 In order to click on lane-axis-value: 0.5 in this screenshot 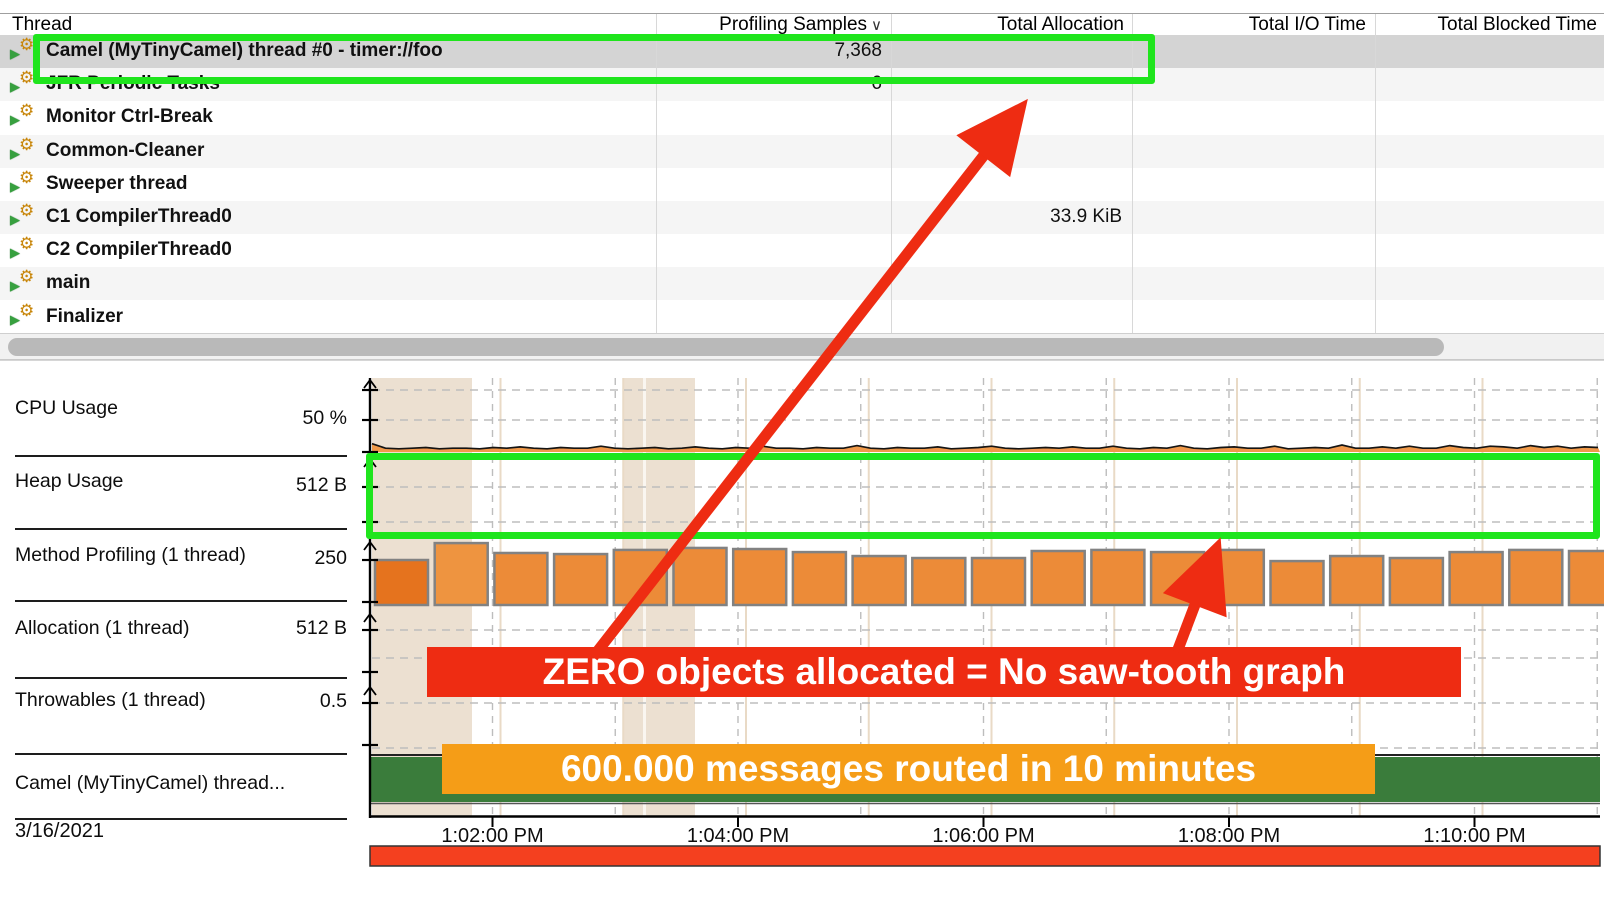, I will do `click(333, 701)`.